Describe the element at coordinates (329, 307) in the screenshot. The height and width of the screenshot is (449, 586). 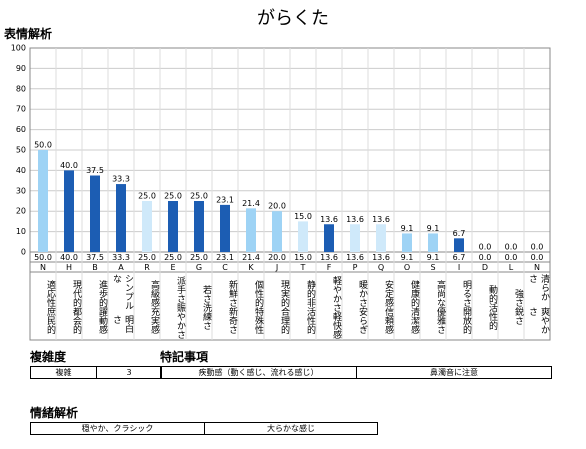
I see `category-label: 軽やかさ 軽快感` at that location.